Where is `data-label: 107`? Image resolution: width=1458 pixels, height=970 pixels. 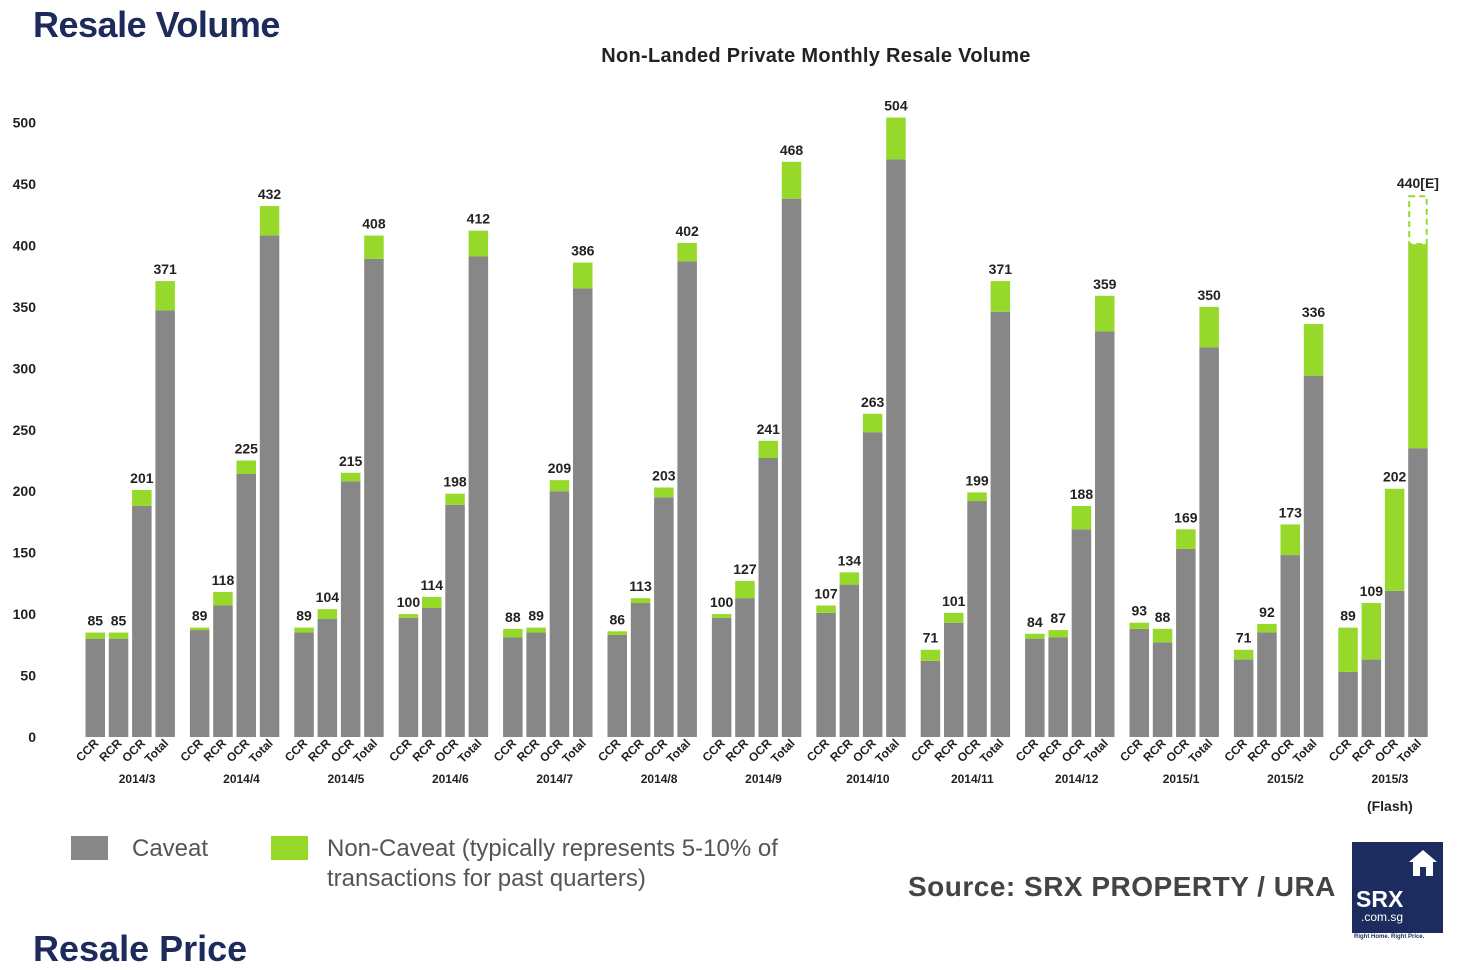
data-label: 107 is located at coordinates (826, 593).